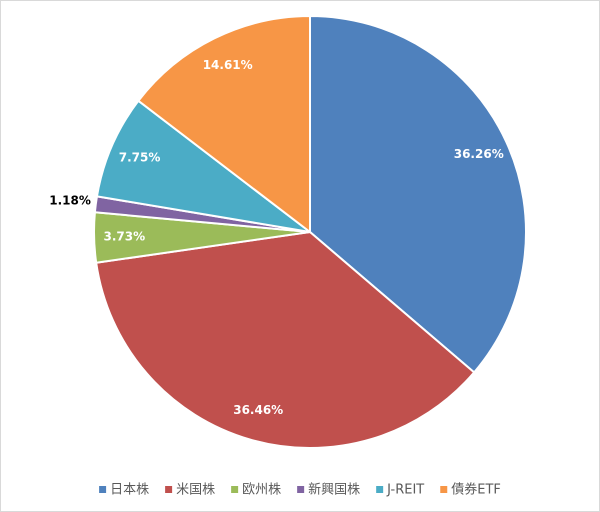 The image size is (600, 512). I want to click on legend: 日本株 米国株 欧州株 新興国株 J-REIT 債券ETF, so click(300, 490).